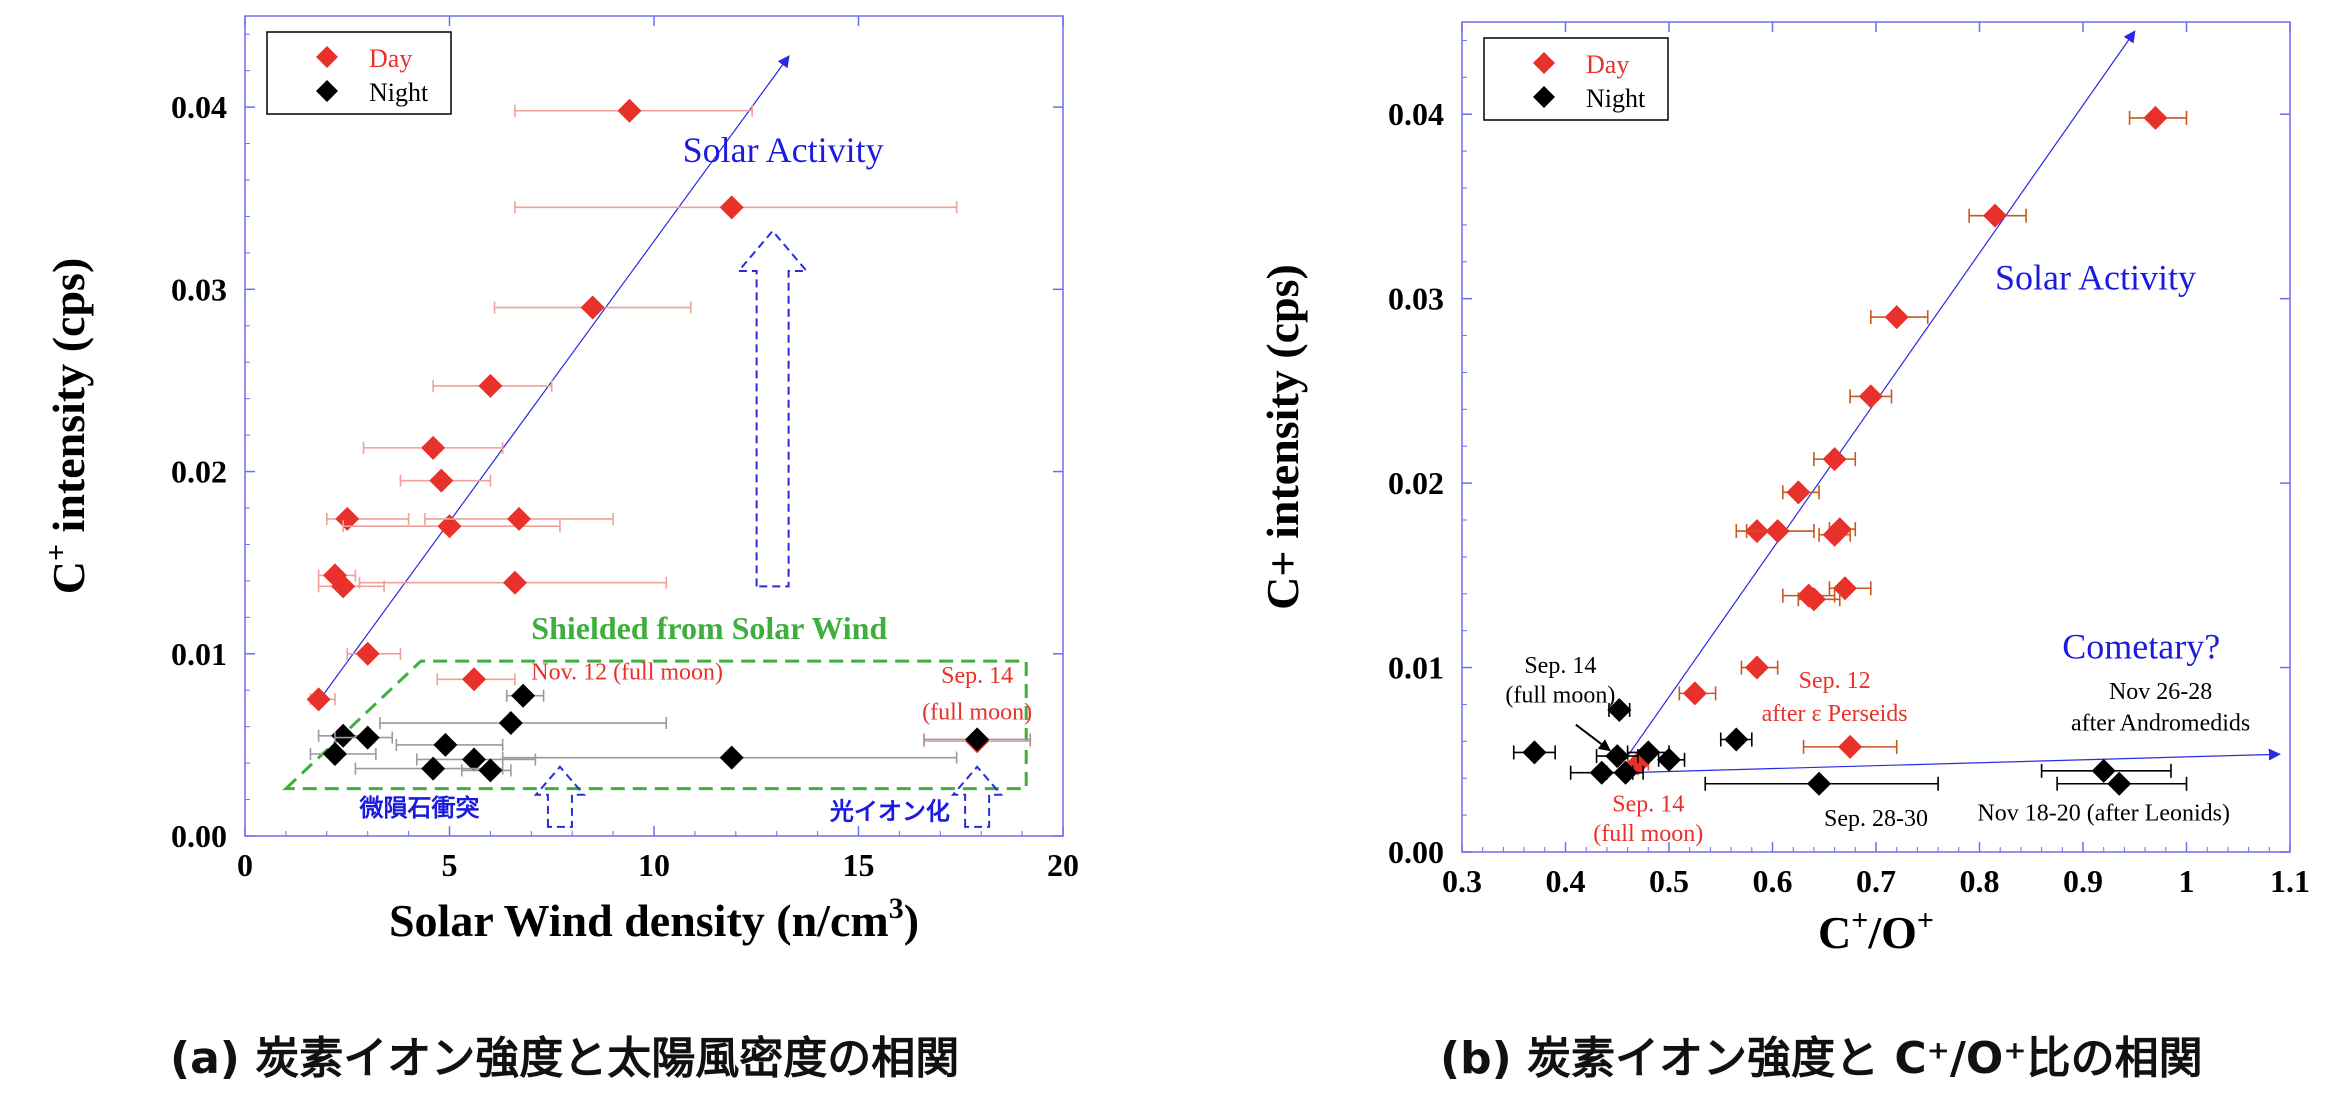  What do you see at coordinates (1821, 1058) in the screenshot?
I see `caption-b: (b) 炭素イオン強度と C⁺/O⁺比の相関` at bounding box center [1821, 1058].